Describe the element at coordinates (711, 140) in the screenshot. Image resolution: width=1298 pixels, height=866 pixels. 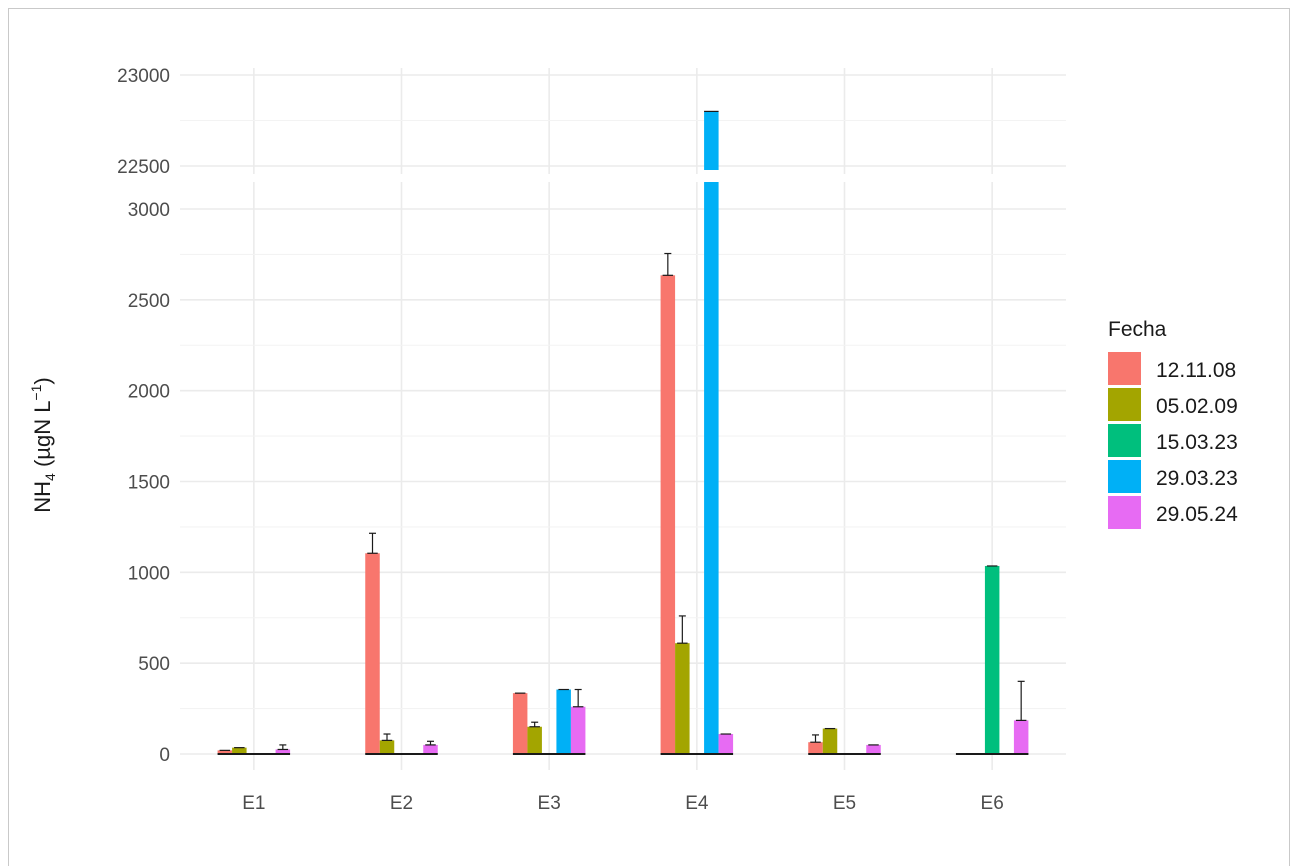
I see `bar-upper-segment` at that location.